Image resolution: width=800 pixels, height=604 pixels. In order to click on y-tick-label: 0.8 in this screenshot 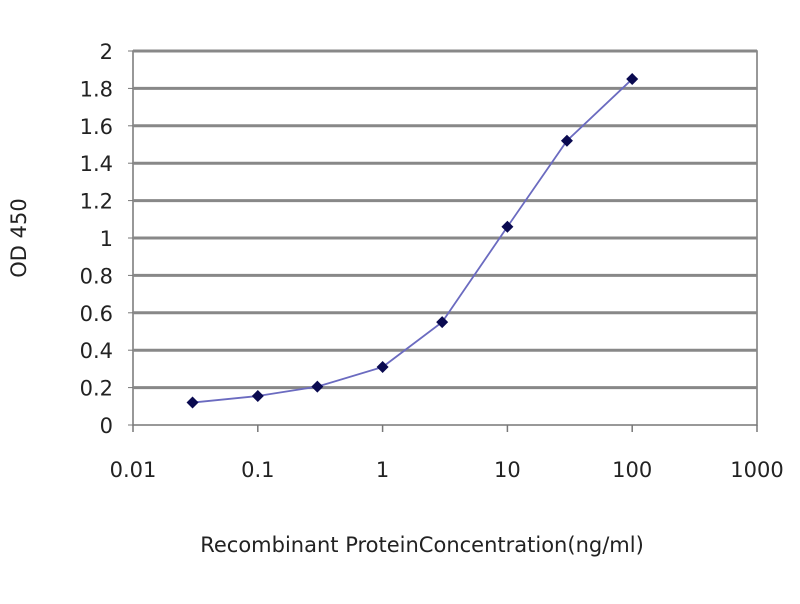, I will do `click(96, 276)`.